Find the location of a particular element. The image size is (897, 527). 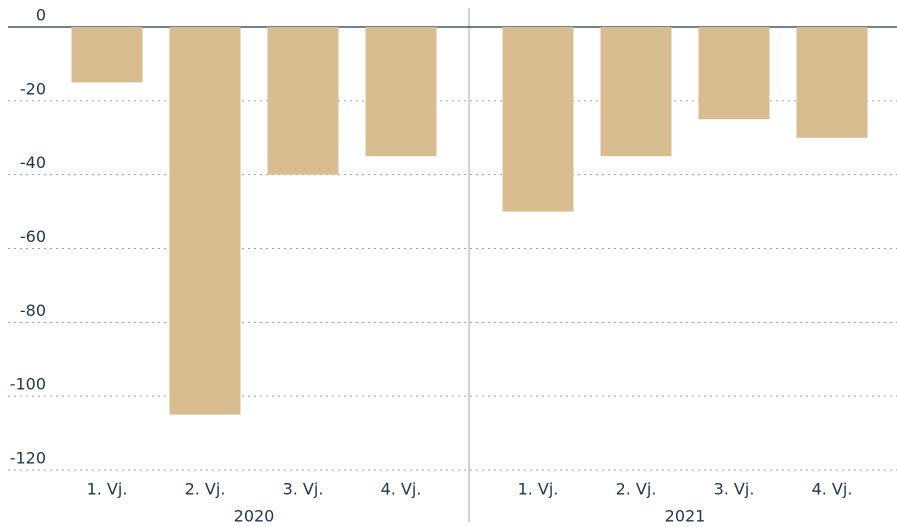

group-label: 2021 is located at coordinates (685, 516).